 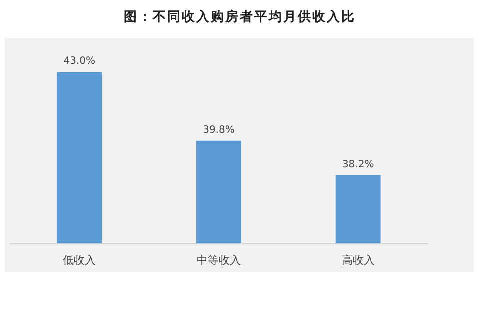 I want to click on x-tick-label: 低收入, so click(x=79, y=260).